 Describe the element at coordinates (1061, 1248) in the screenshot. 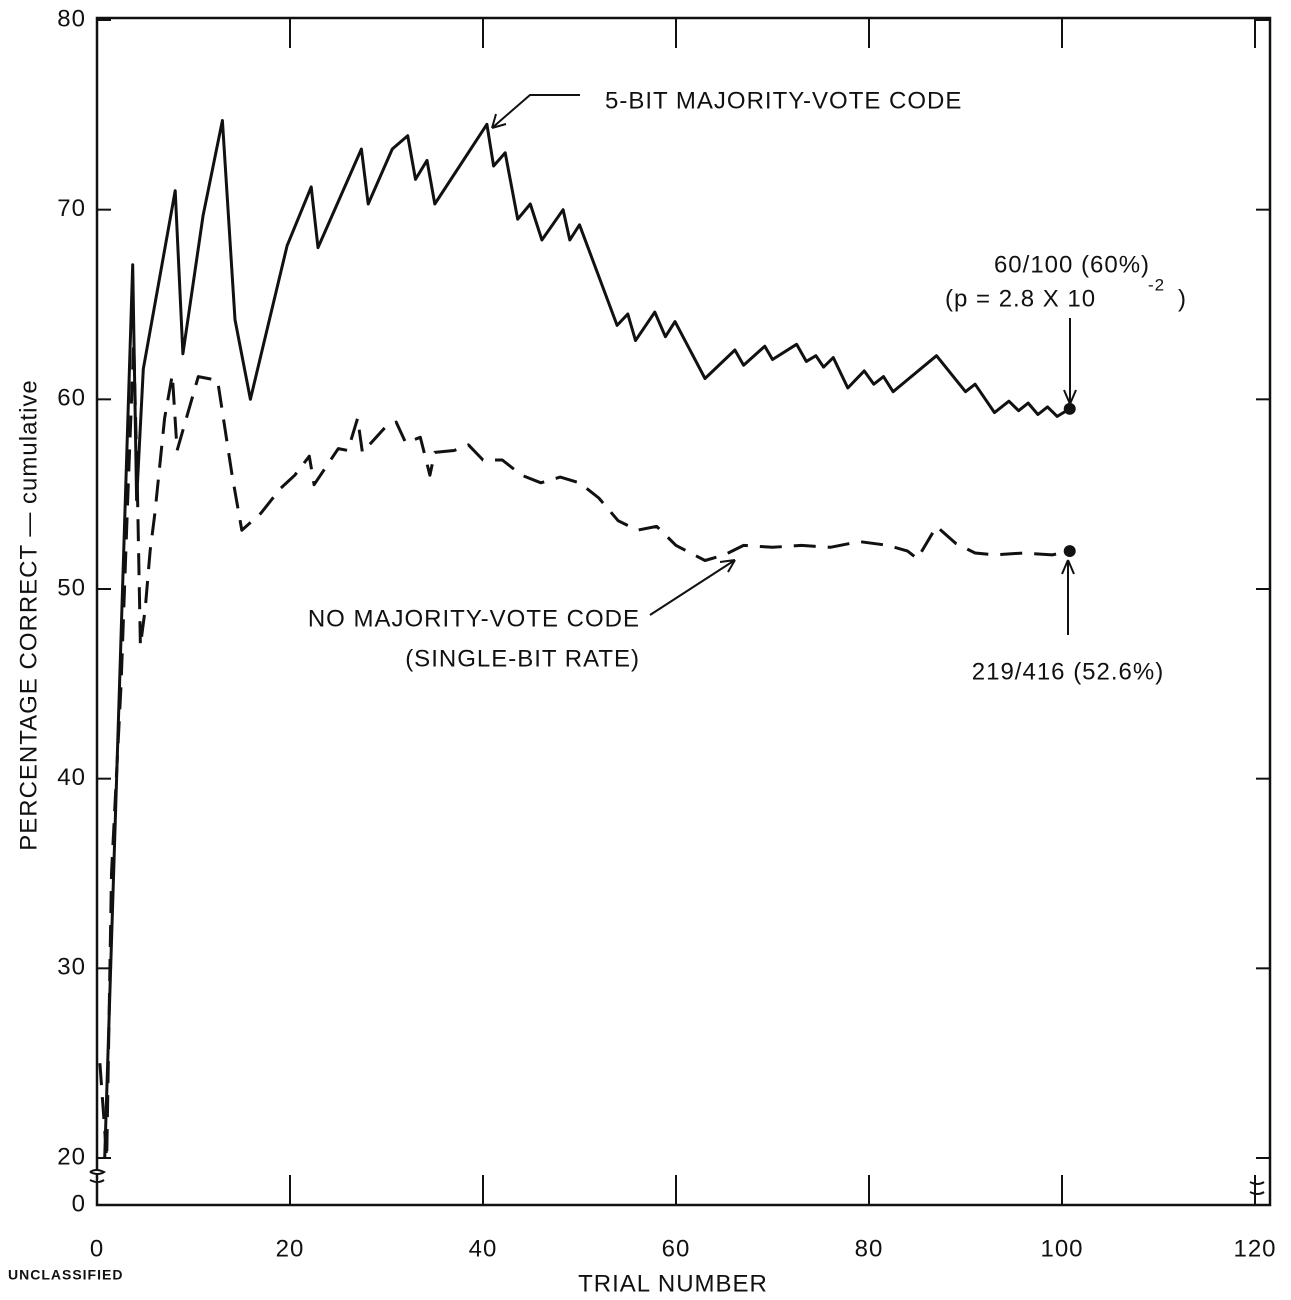

I see `x-tick-label: 100` at that location.